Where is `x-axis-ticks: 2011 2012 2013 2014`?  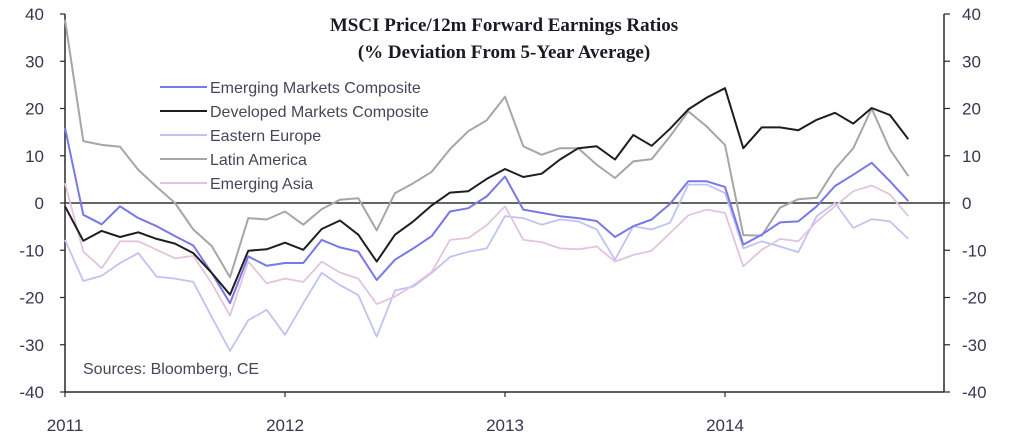
x-axis-ticks: 2011 2012 2013 2014 is located at coordinates (395, 413).